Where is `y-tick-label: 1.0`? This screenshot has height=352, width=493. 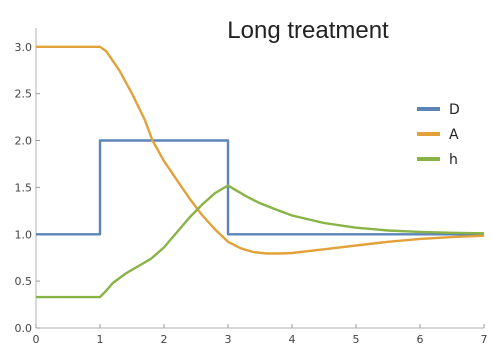 y-tick-label: 1.0 is located at coordinates (24, 234).